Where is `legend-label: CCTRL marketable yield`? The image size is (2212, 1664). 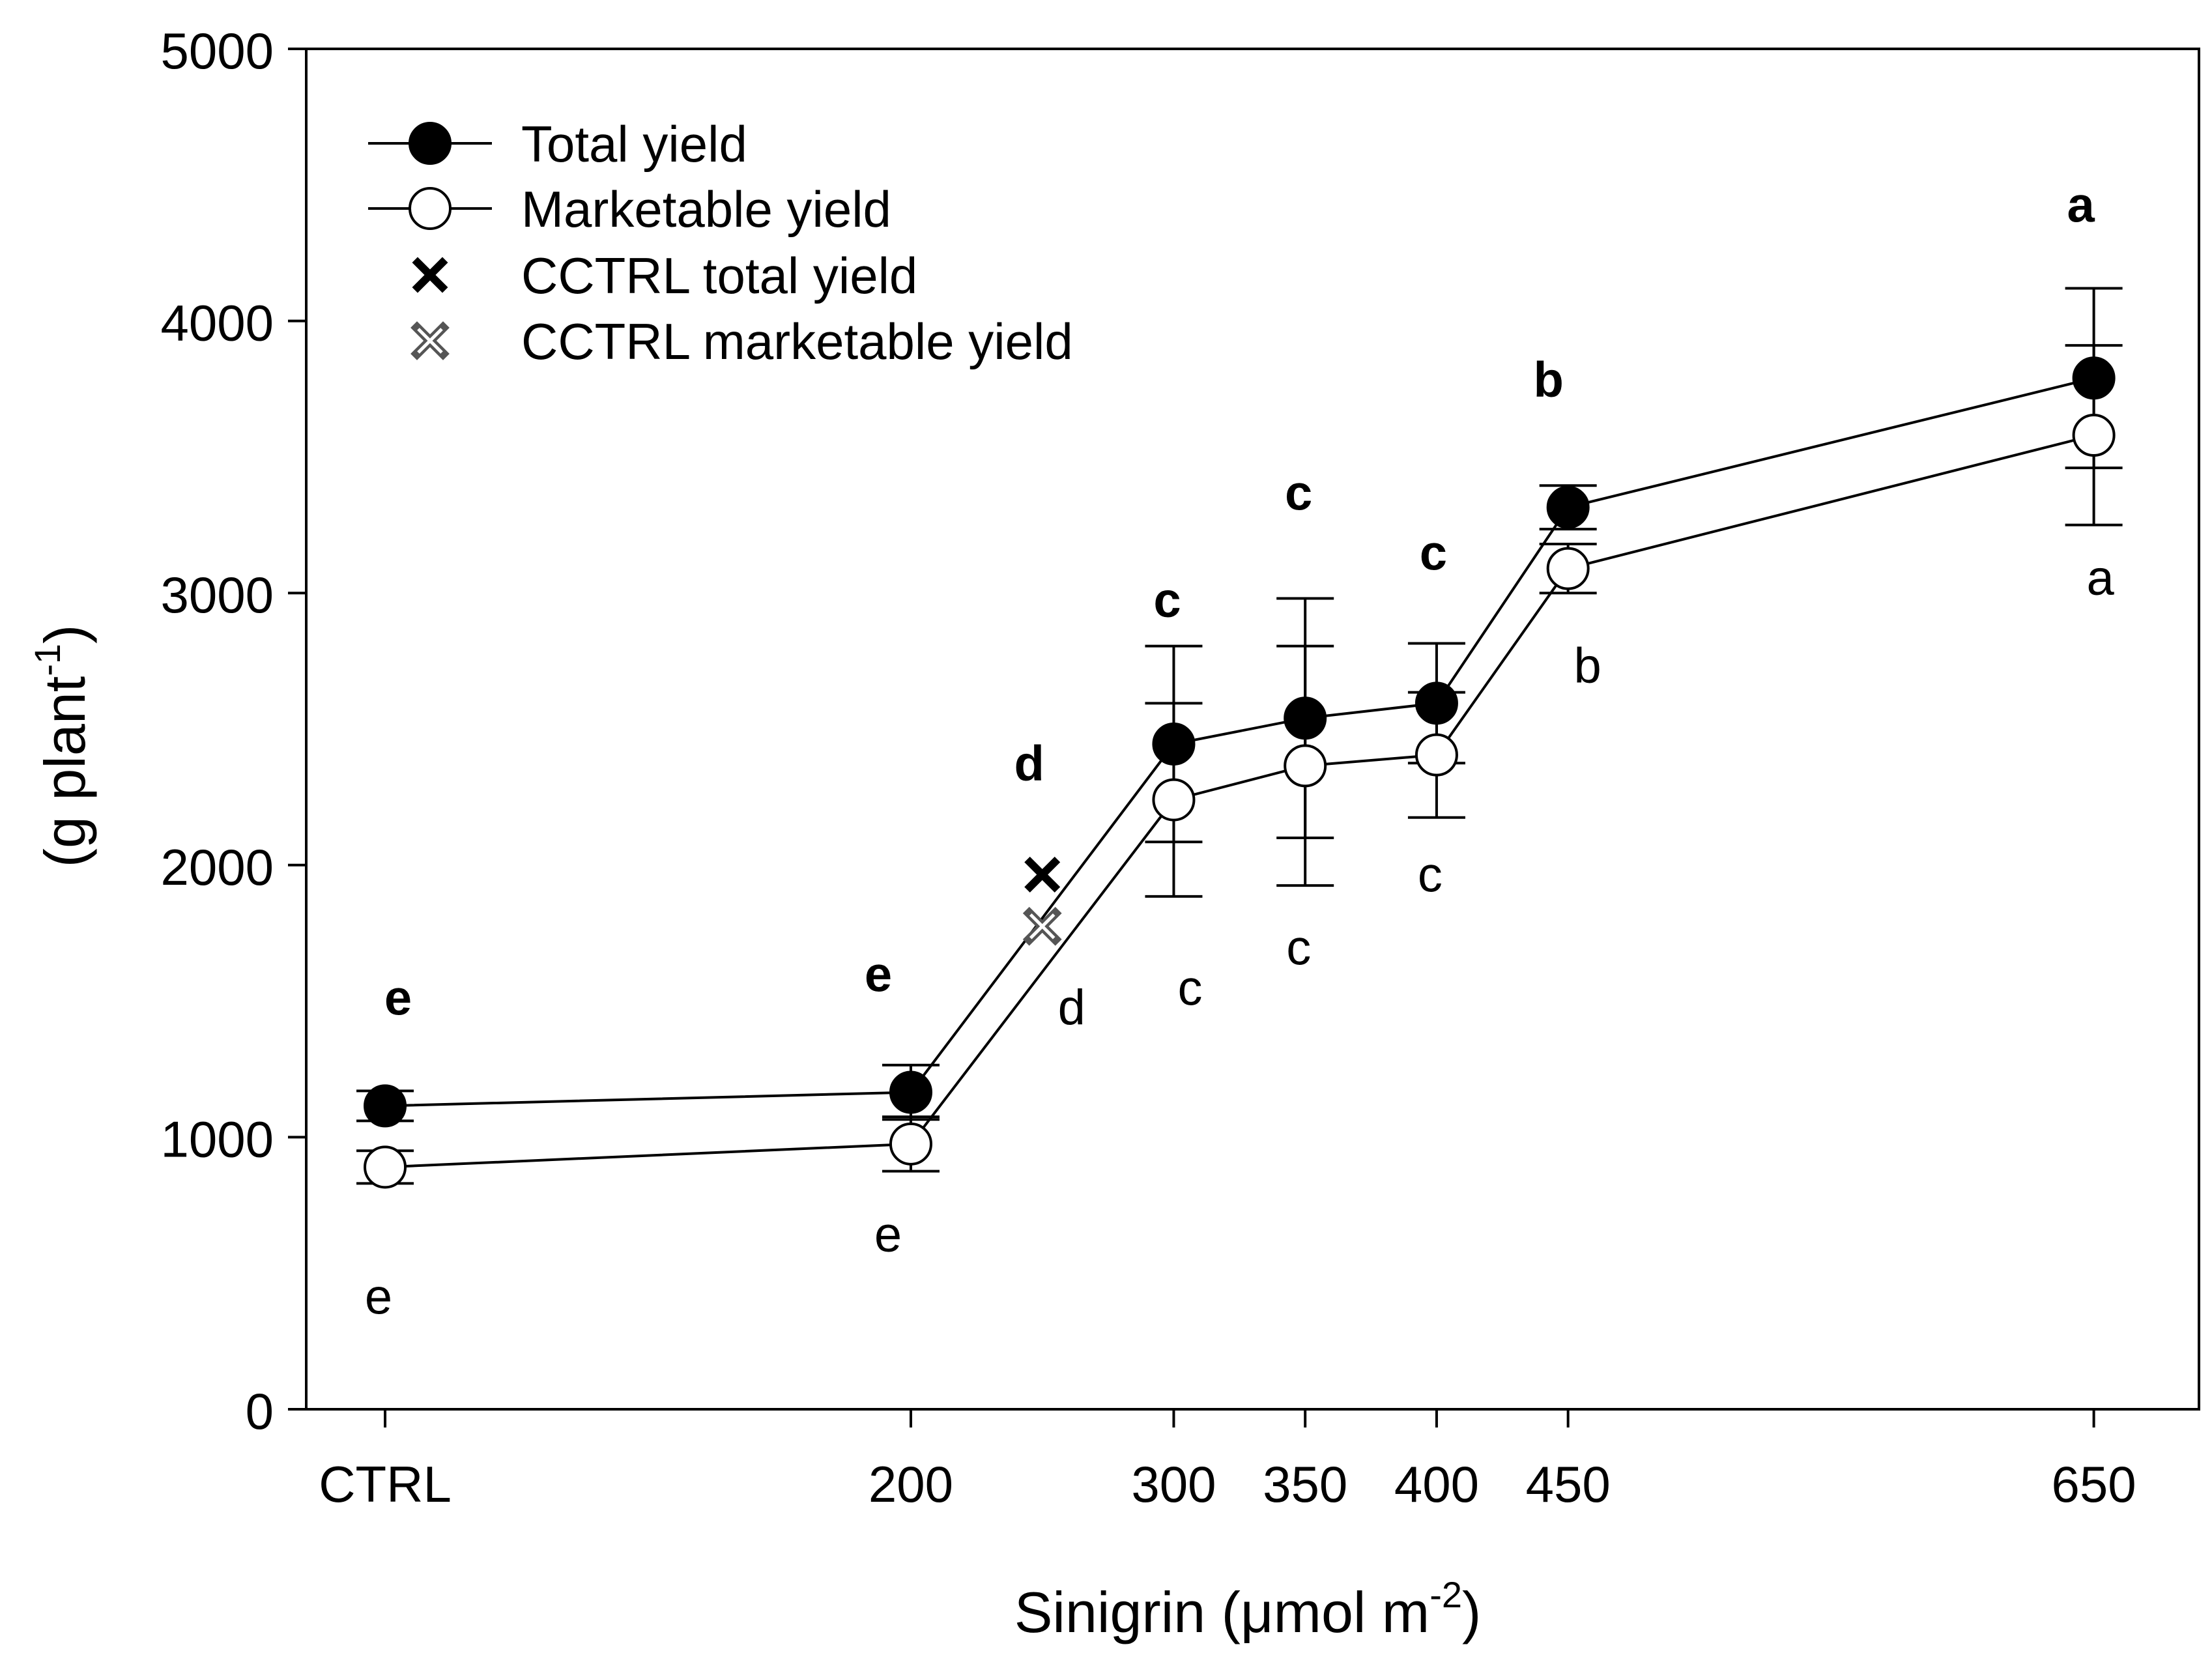
legend-label: CCTRL marketable yield is located at coordinates (797, 341).